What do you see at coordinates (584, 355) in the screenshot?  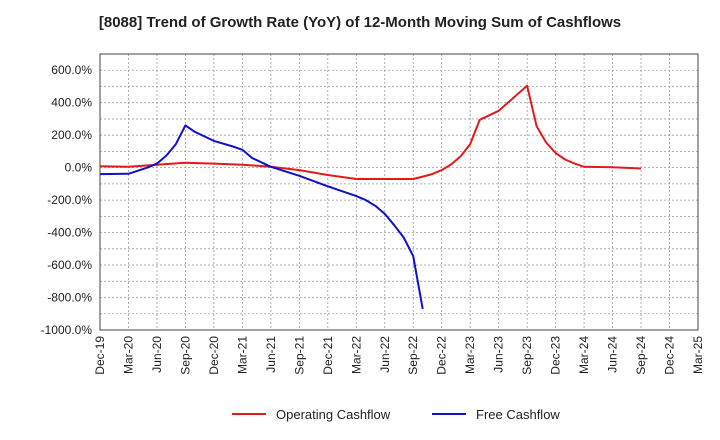 I see `x-tick-label: Mar-24` at bounding box center [584, 355].